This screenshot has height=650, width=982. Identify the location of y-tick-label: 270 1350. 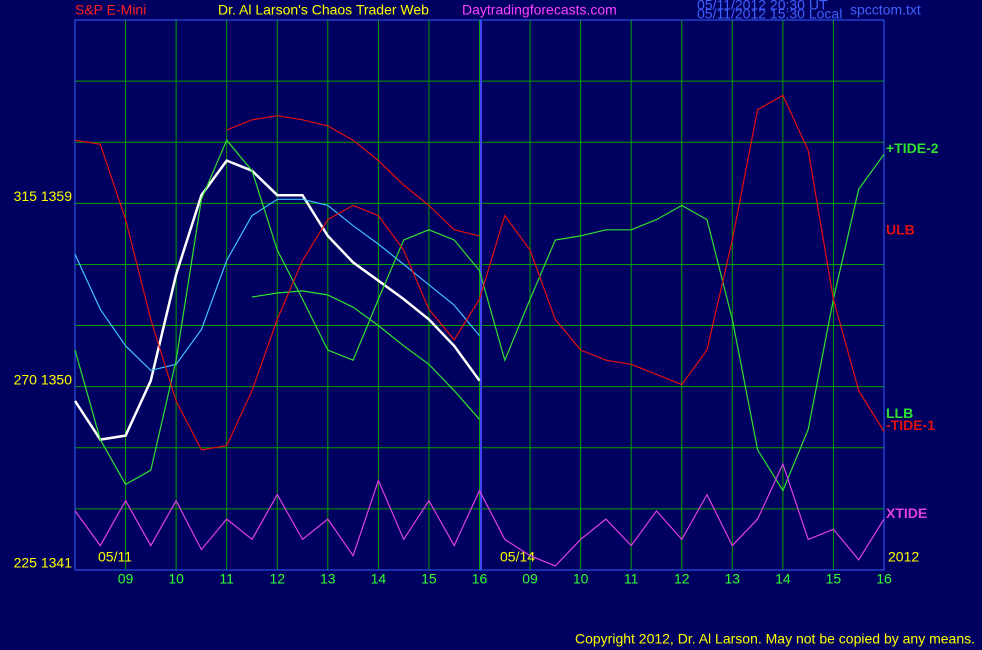
(43, 379).